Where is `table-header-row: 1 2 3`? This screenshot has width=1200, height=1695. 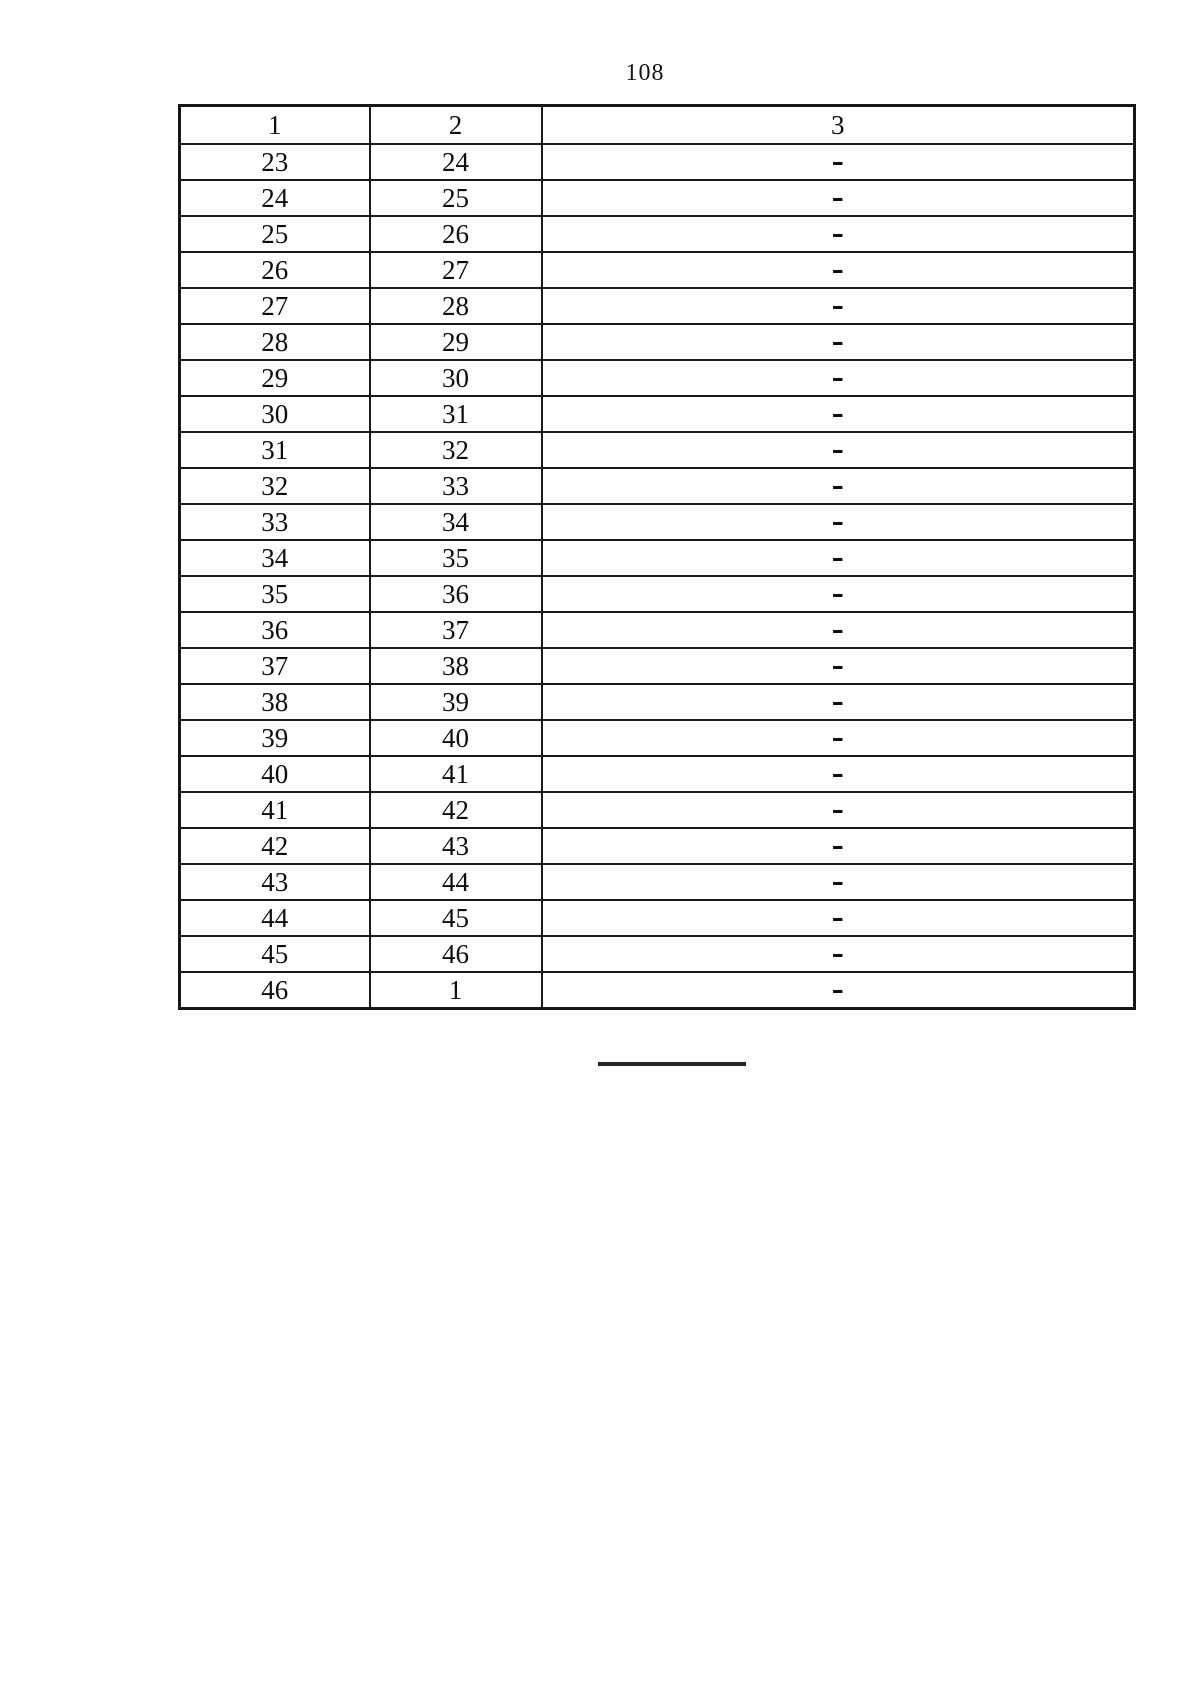
table-header-row: 1 2 3 is located at coordinates (657, 124).